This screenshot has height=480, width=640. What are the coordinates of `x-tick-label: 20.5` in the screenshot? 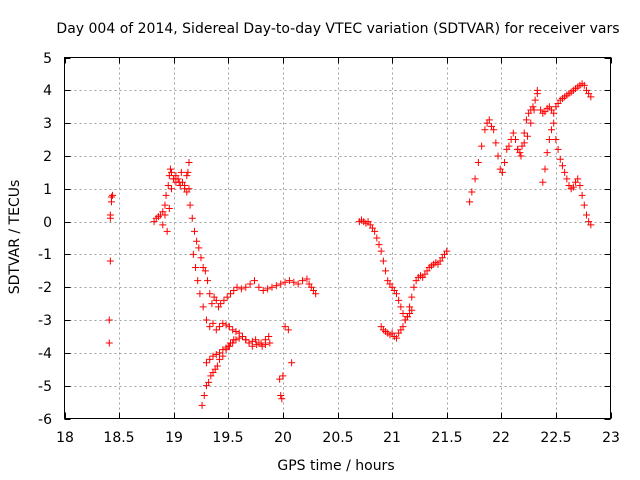 It's located at (337, 438).